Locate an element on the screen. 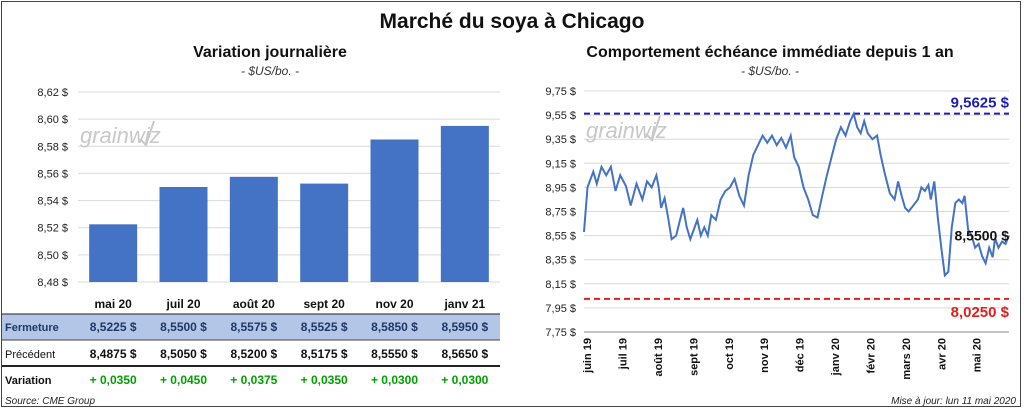 Image resolution: width=1024 pixels, height=410 pixels. left-x-label: sept 20 is located at coordinates (324, 304).